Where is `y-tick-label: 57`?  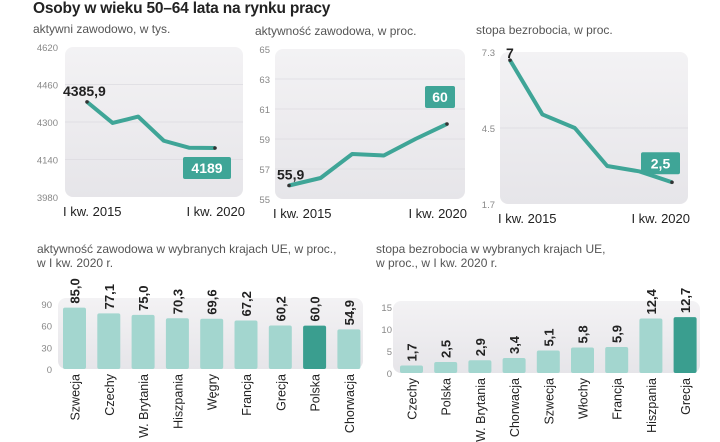 y-tick-label: 57 is located at coordinates (264, 170).